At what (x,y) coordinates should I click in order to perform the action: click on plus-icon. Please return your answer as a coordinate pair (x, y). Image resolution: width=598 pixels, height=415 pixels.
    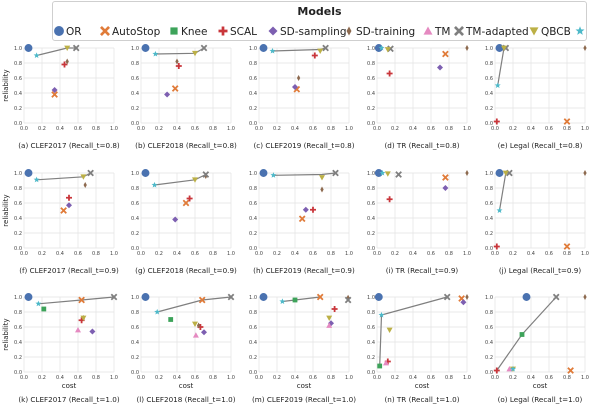
    Looking at the image, I should click on (223, 31).